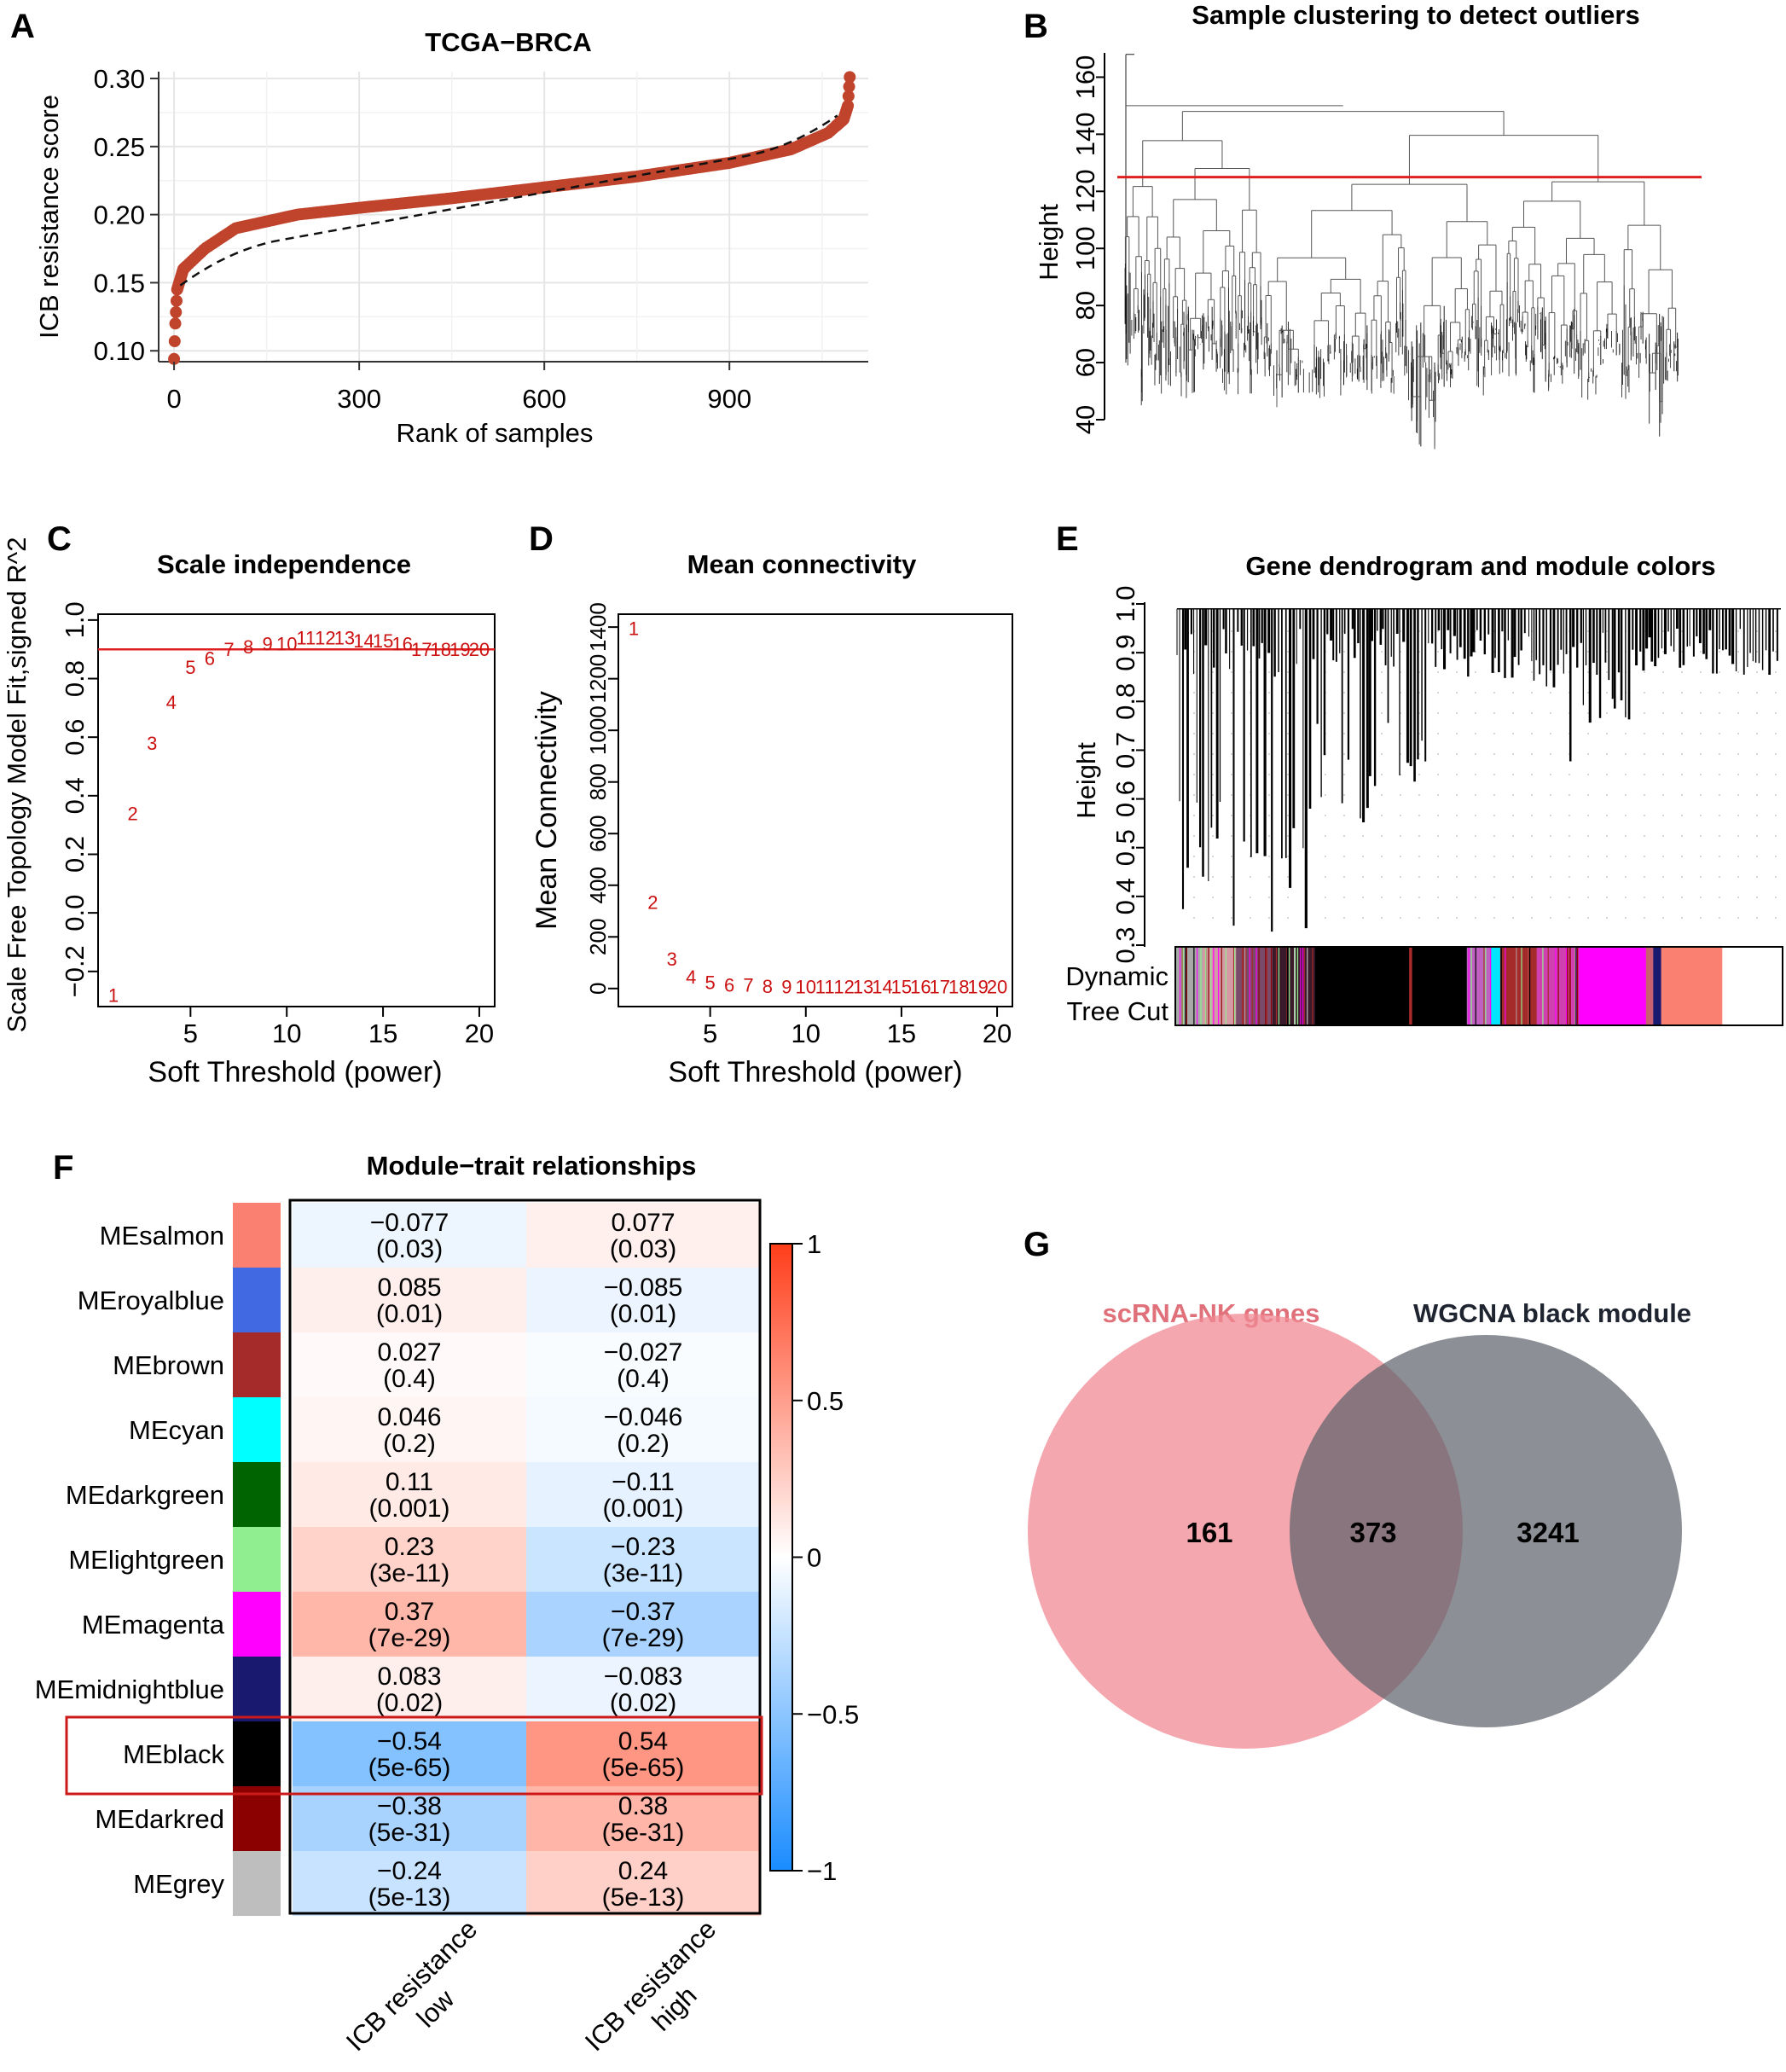 Image resolution: width=1786 pixels, height=2072 pixels. What do you see at coordinates (748, 984) in the screenshot?
I see `panel-d-point-label: 7` at bounding box center [748, 984].